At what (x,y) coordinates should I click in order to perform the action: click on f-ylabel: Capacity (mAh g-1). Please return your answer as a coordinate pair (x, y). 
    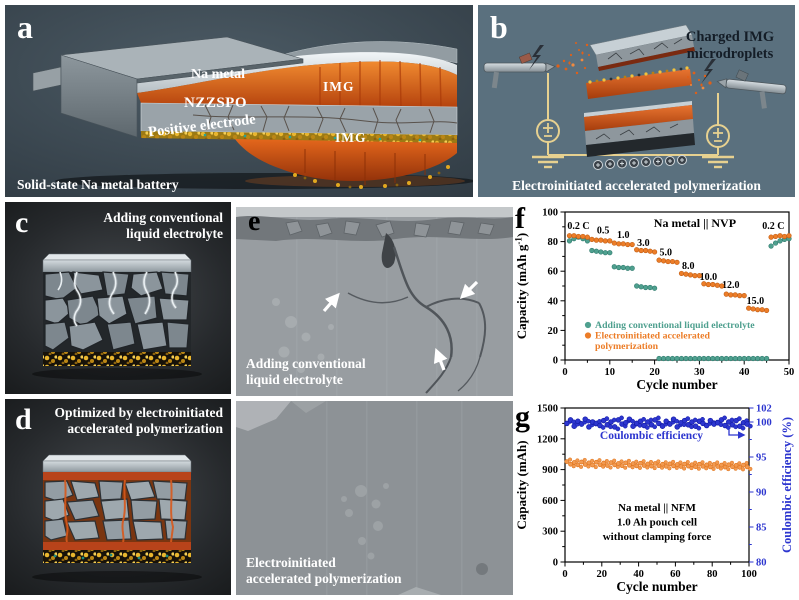
    Looking at the image, I should click on (522, 286).